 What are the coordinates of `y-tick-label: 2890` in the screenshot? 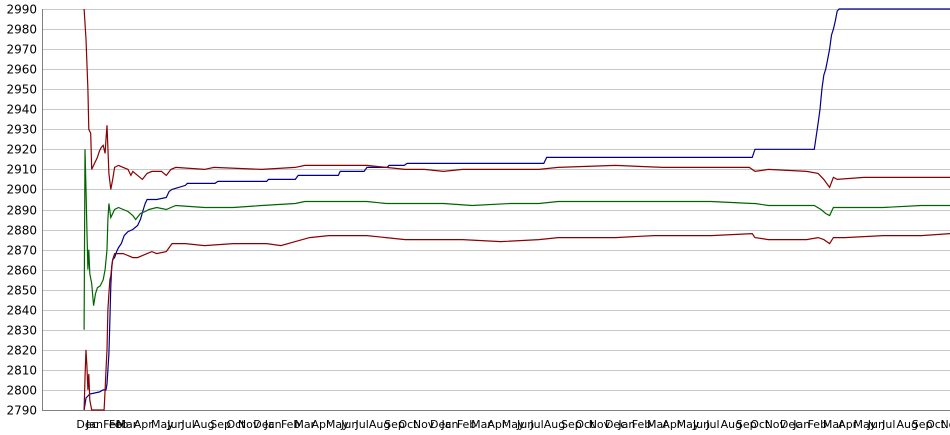 It's located at (21, 211).